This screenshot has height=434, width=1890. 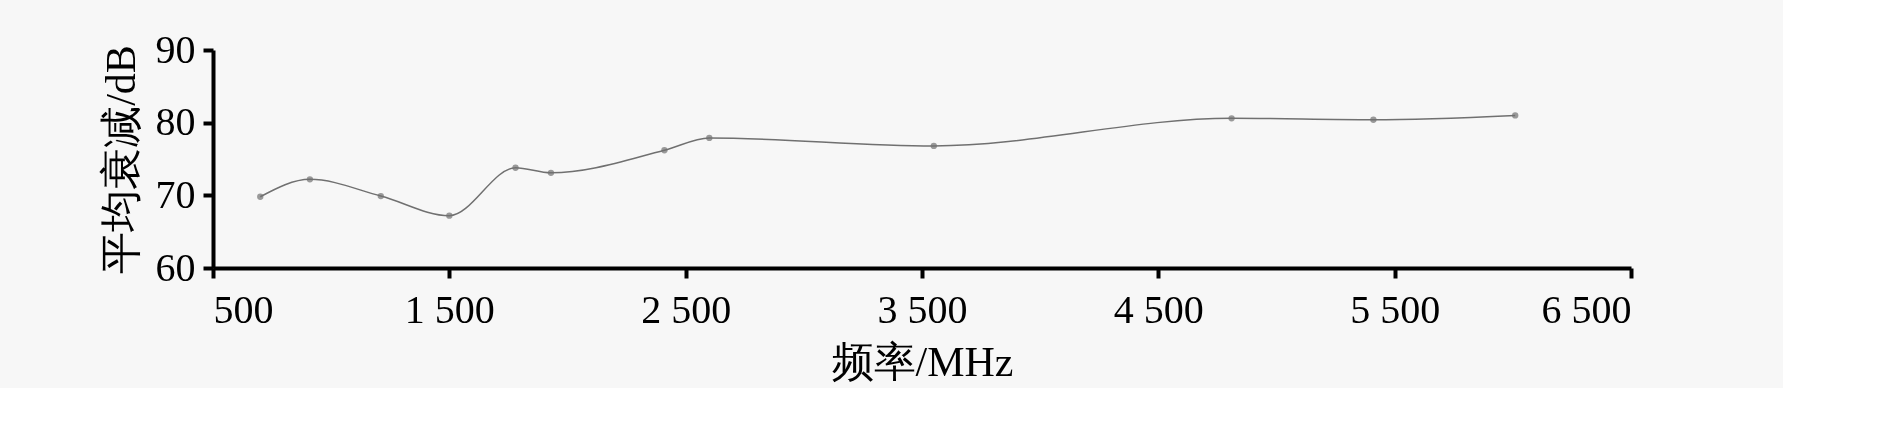 I want to click on y-axis-title: 平均衰减/dB, so click(x=120, y=159).